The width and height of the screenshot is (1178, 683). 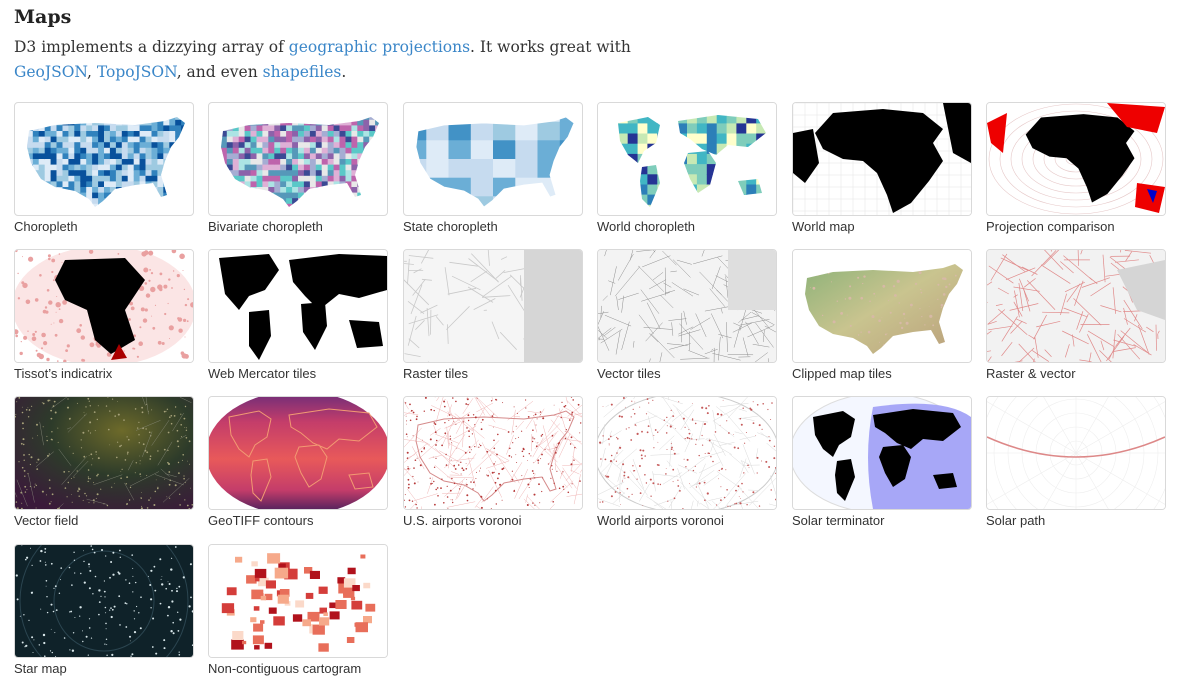 I want to click on gallery-caption: Web Mercator tiles, so click(x=262, y=373).